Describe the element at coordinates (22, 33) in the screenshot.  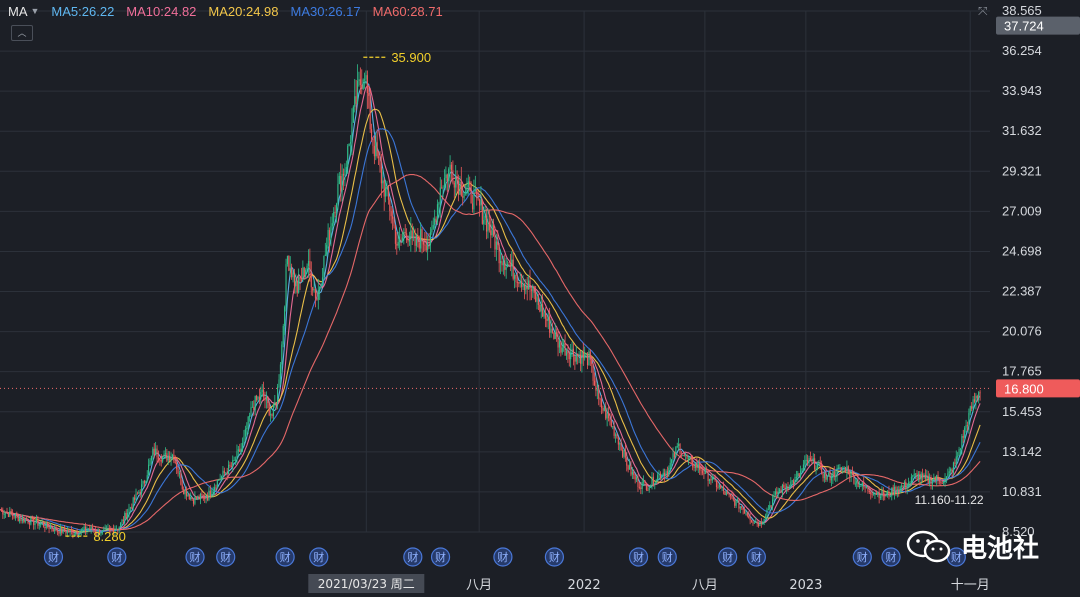
I see `collapse-legend-button: ︿` at that location.